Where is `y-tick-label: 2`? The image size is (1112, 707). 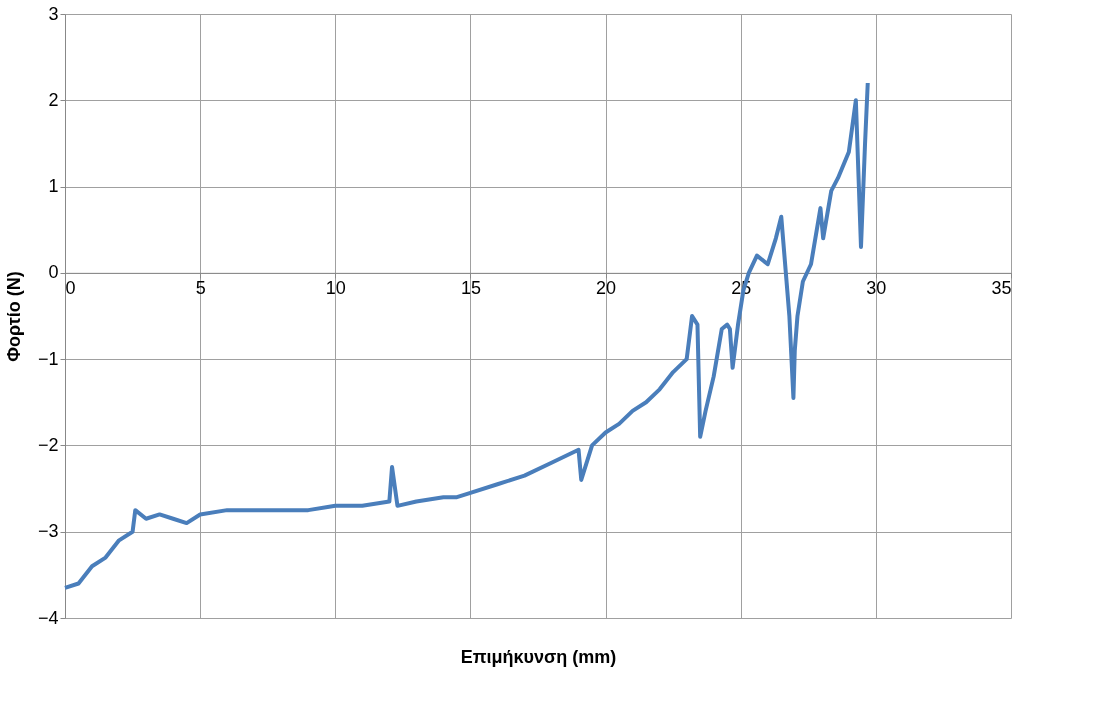 y-tick-label: 2 is located at coordinates (53, 99).